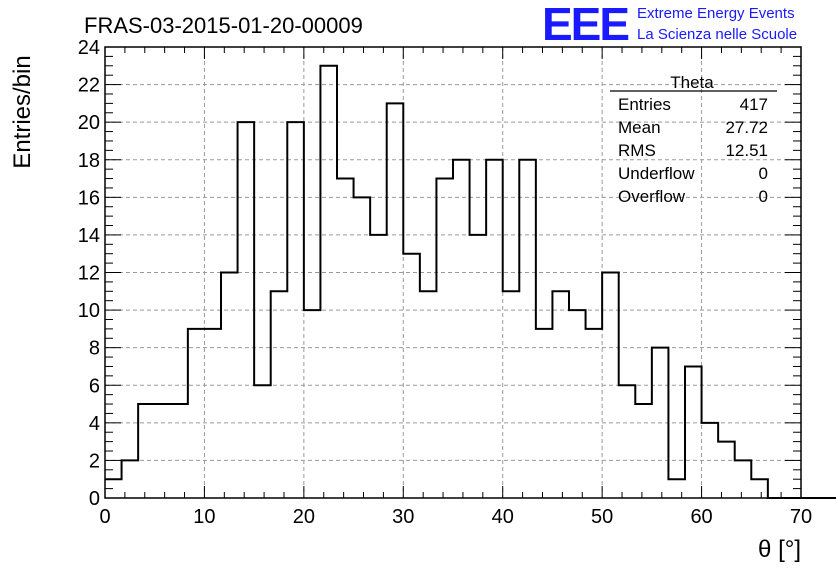 This screenshot has width=836, height=572. Describe the element at coordinates (644, 104) in the screenshot. I see `stats-label-entries: Entries` at that location.